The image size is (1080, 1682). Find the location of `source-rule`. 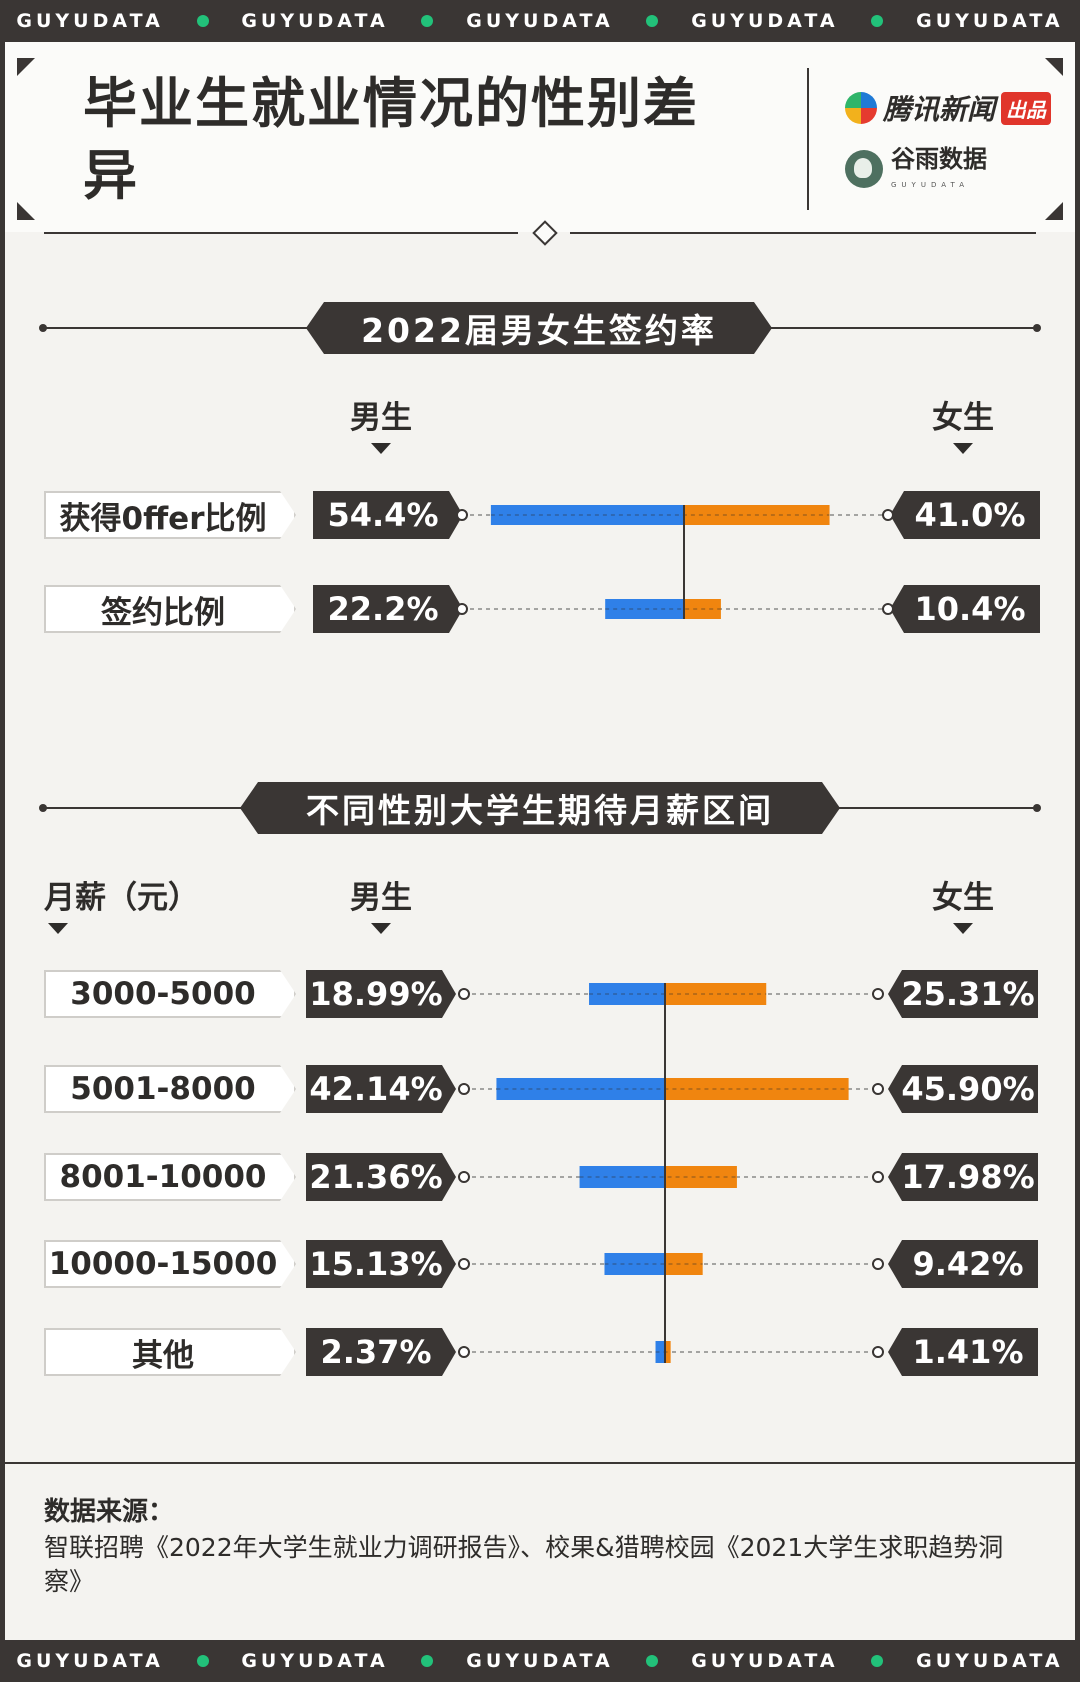

source-rule is located at coordinates (540, 1463).